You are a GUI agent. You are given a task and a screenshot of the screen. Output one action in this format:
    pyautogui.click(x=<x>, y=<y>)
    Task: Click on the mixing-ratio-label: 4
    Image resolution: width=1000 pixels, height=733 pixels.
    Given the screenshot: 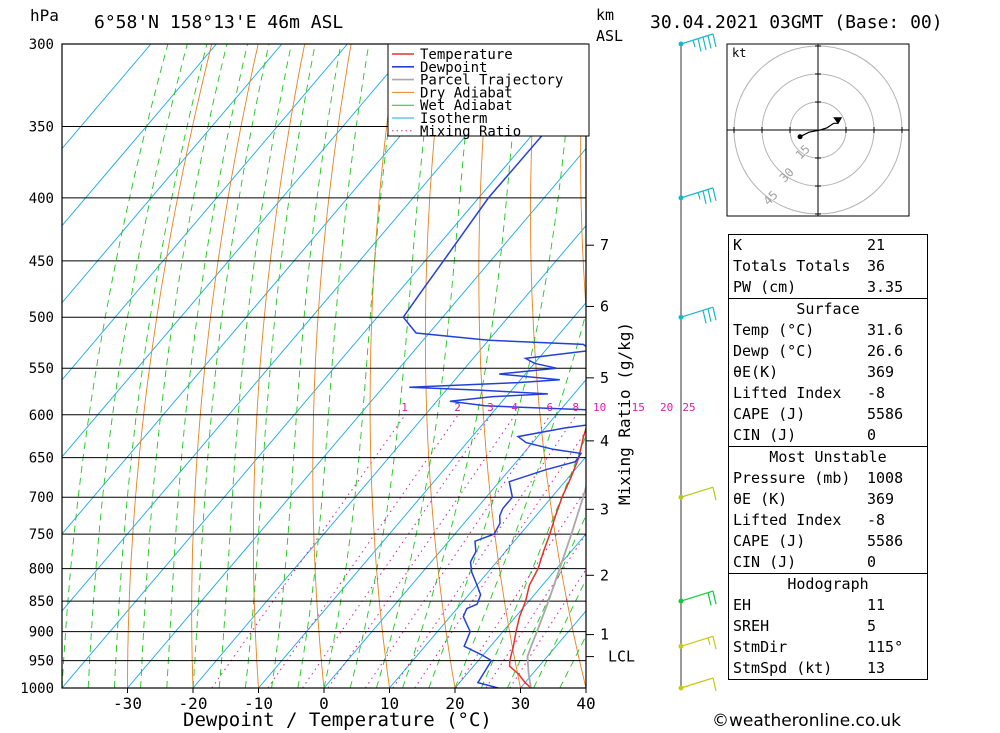 What is the action you would take?
    pyautogui.click(x=514, y=407)
    